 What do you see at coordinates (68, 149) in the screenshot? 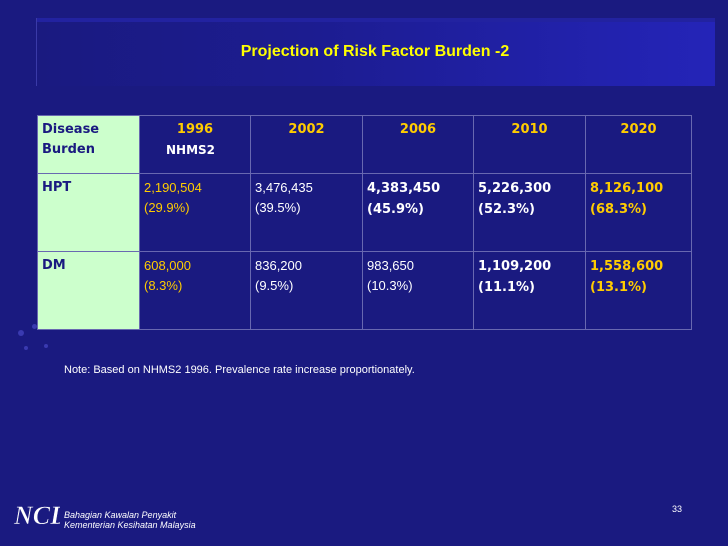
I see `header-line2: Burden` at bounding box center [68, 149].